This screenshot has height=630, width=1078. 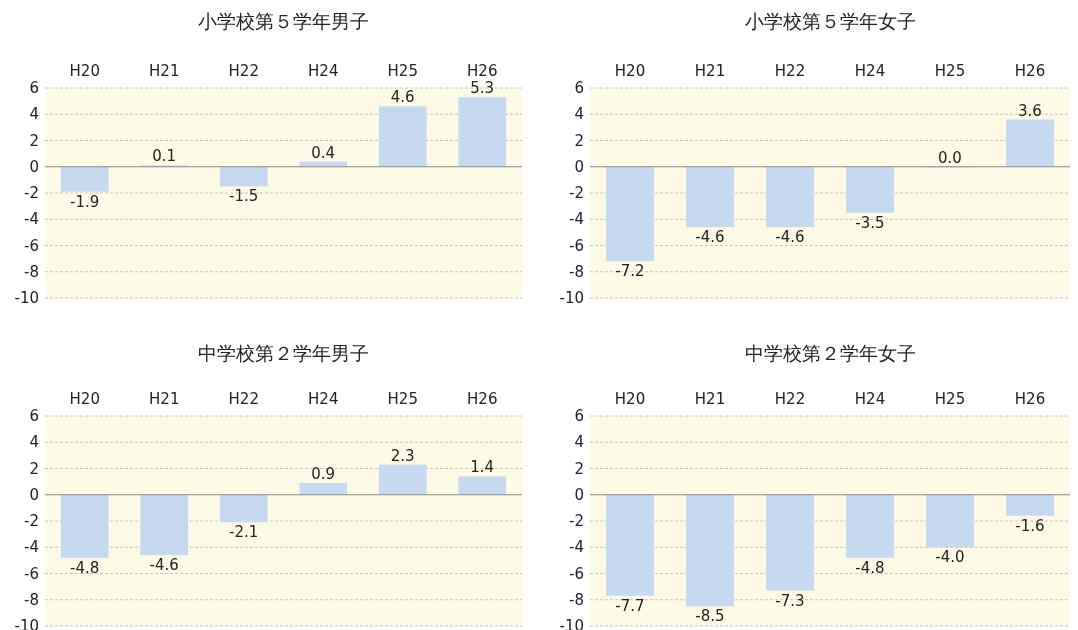 What do you see at coordinates (283, 21) in the screenshot?
I see `chart-title: 小学校第５学年男子` at bounding box center [283, 21].